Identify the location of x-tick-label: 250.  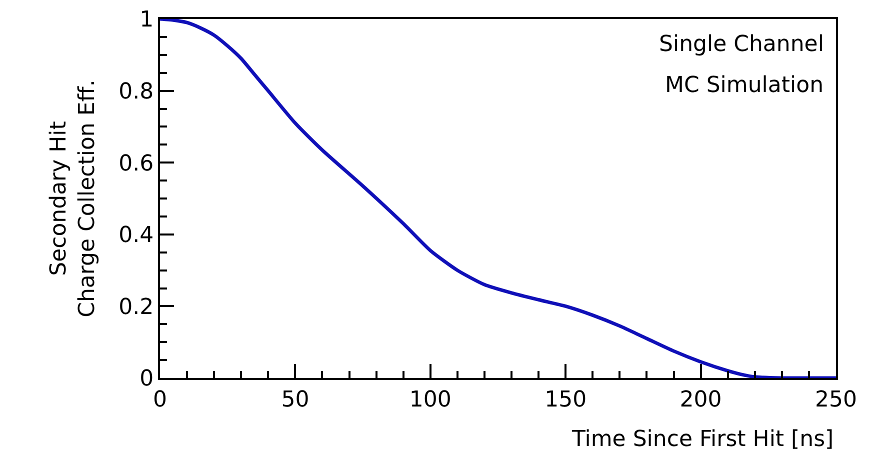
(836, 399).